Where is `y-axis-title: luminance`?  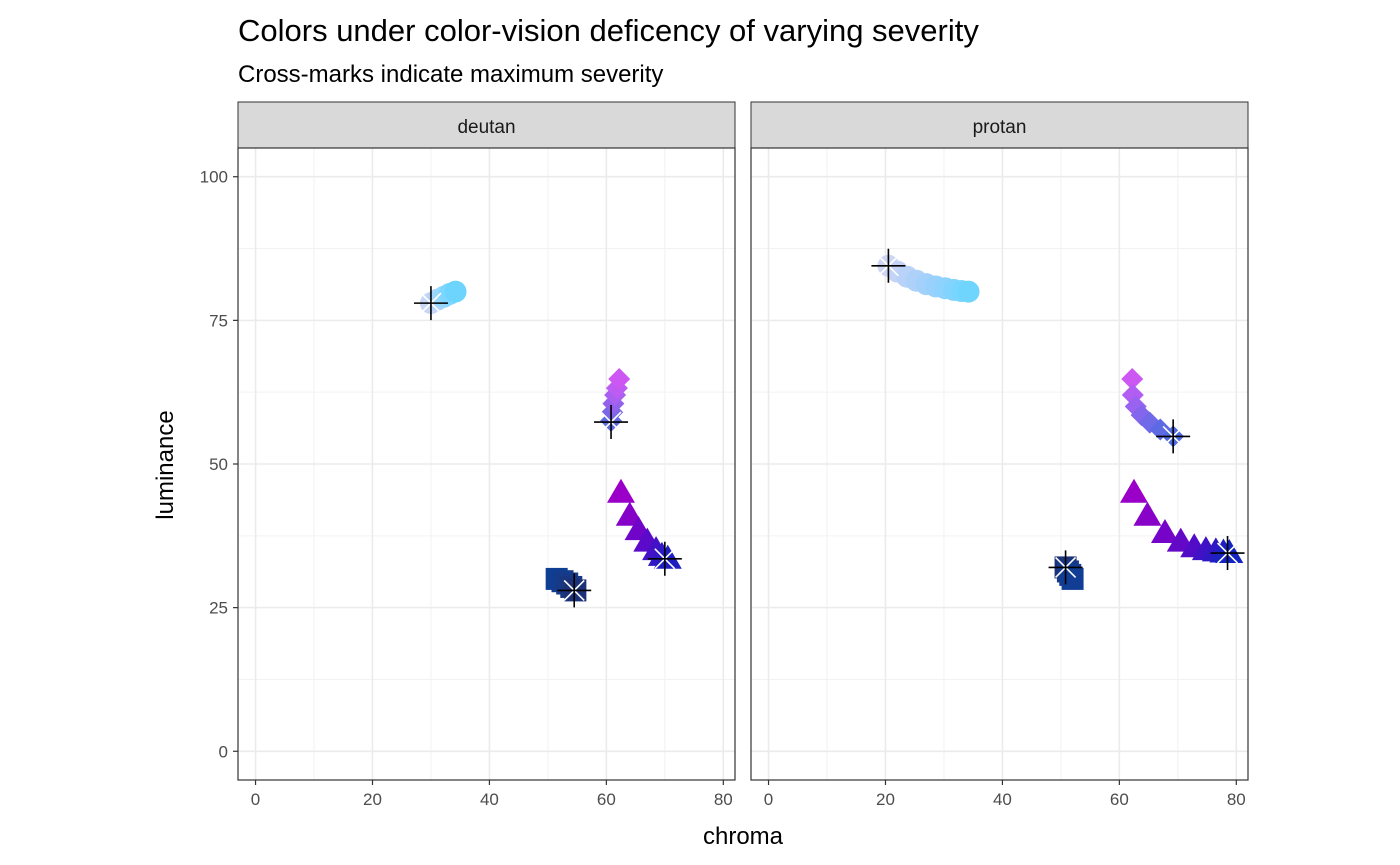
y-axis-title: luminance is located at coordinates (165, 464).